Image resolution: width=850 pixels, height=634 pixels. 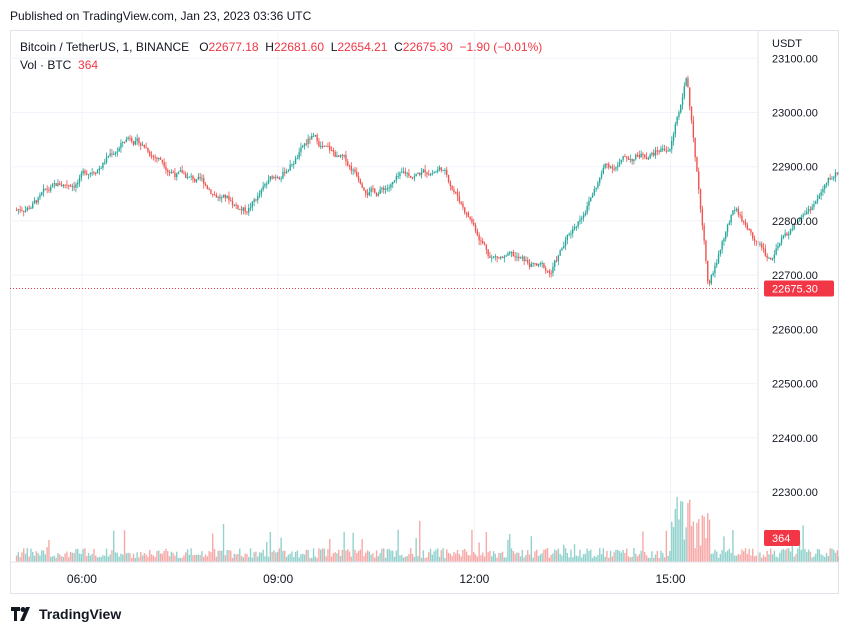 I want to click on symbol-label: Bitcoin / TetherUS, 1, BINANCE, so click(x=105, y=47).